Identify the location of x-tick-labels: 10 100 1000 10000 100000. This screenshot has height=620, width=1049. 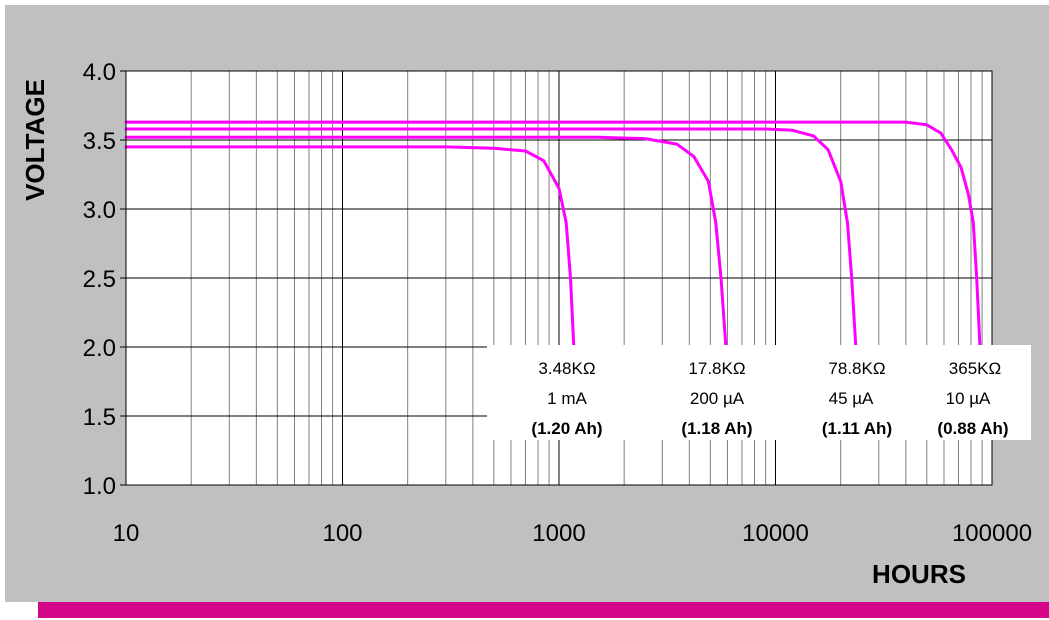
(572, 533).